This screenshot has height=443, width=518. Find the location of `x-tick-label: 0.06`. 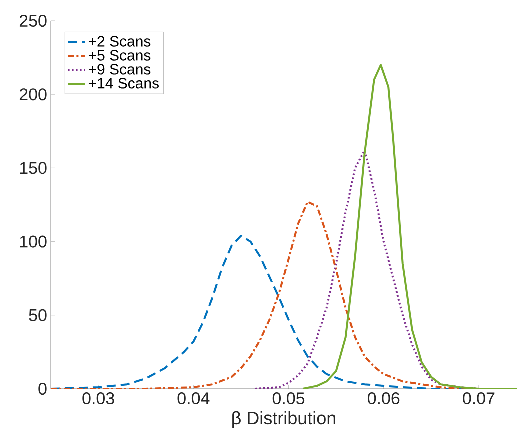

x-tick-label: 0.06 is located at coordinates (384, 398).